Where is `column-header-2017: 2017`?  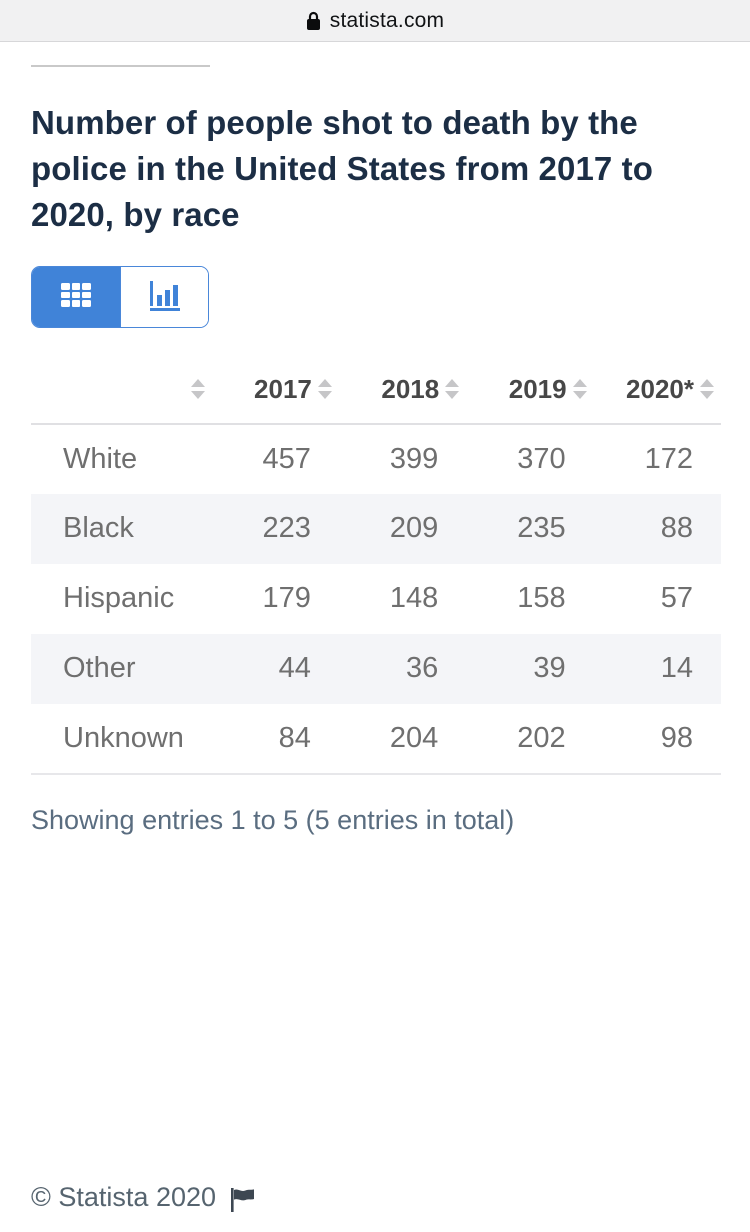 column-header-2017: 2017 is located at coordinates (275, 390).